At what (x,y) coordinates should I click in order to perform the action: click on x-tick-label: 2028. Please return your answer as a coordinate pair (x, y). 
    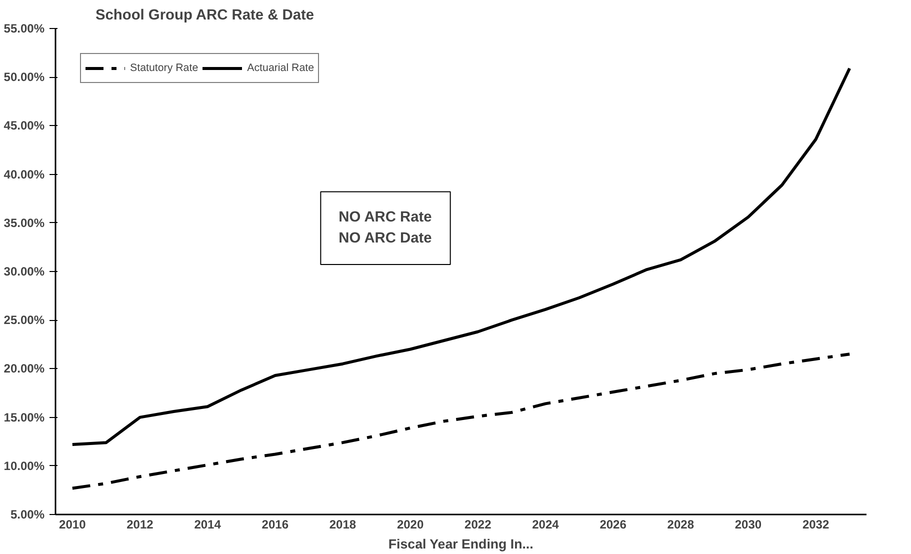
    Looking at the image, I should click on (680, 525).